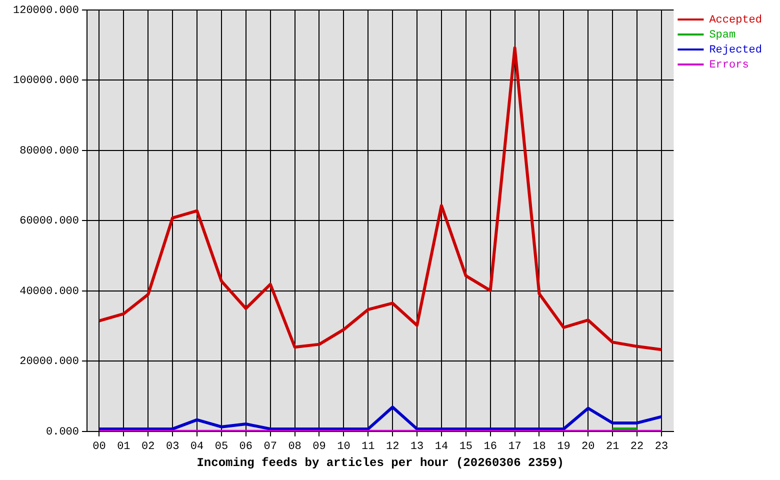 This screenshot has height=480, width=780. I want to click on x-tick-label: 07, so click(270, 446).